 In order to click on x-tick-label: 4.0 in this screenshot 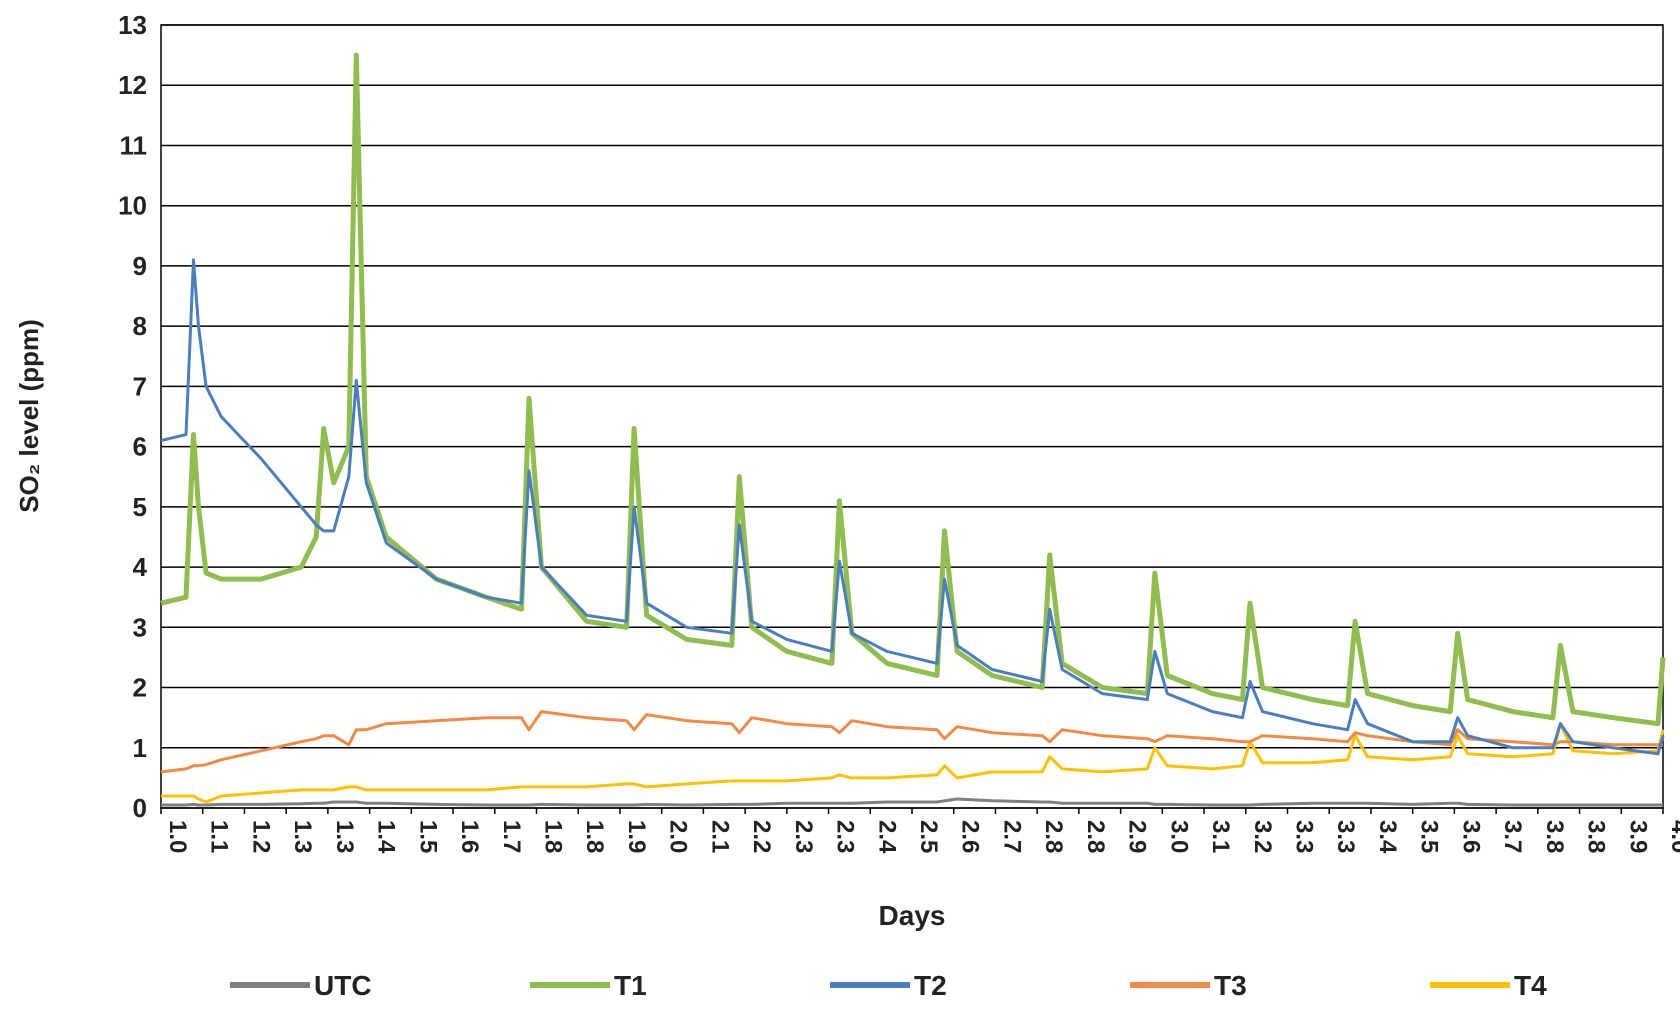, I will do `click(1673, 836)`.